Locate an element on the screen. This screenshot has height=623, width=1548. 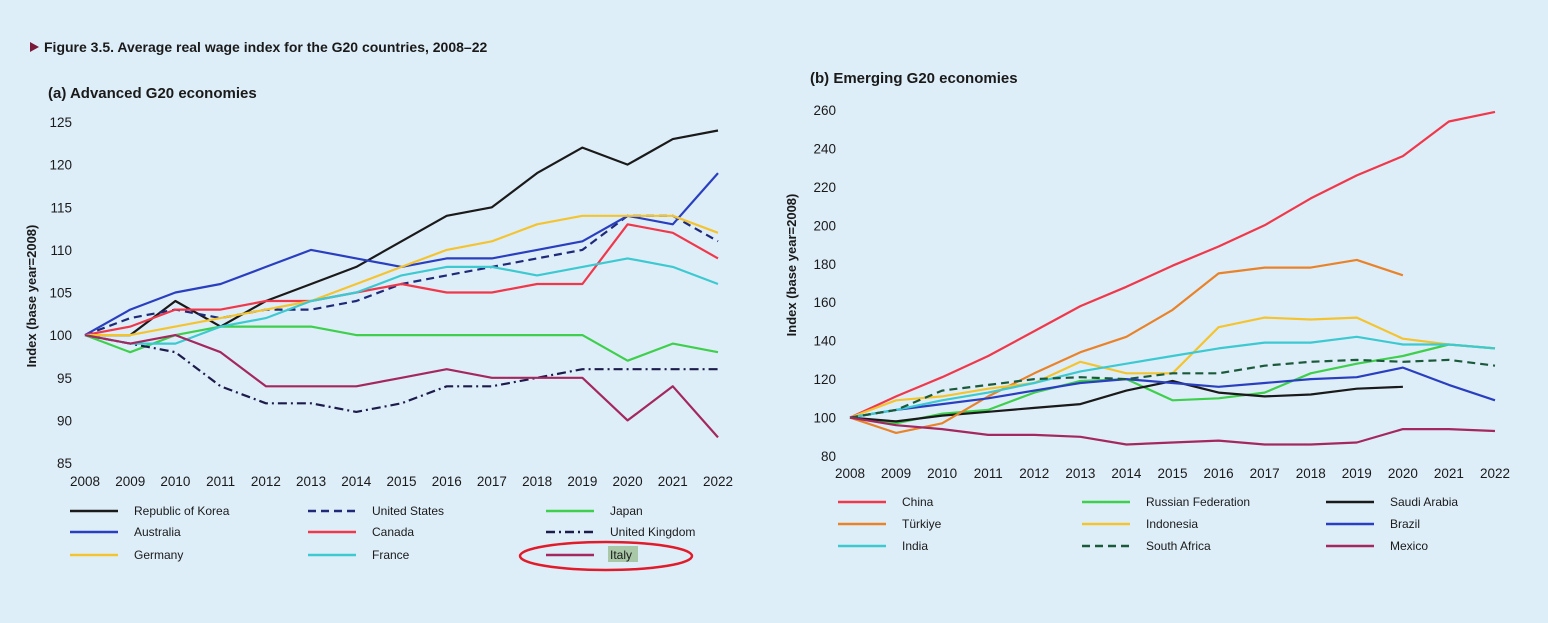
series-line-russian-federation is located at coordinates (1172, 384).